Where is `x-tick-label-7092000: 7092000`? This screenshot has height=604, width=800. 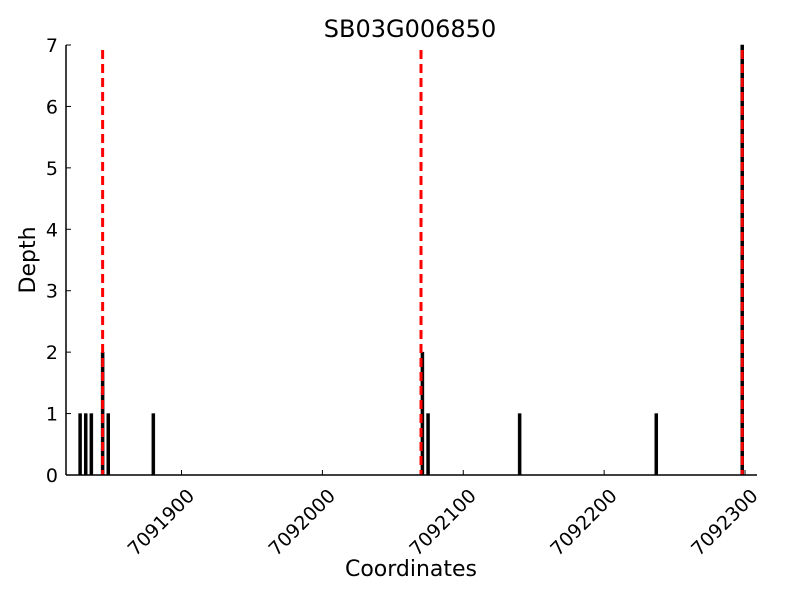
x-tick-label-7092000: 7092000 is located at coordinates (302, 522).